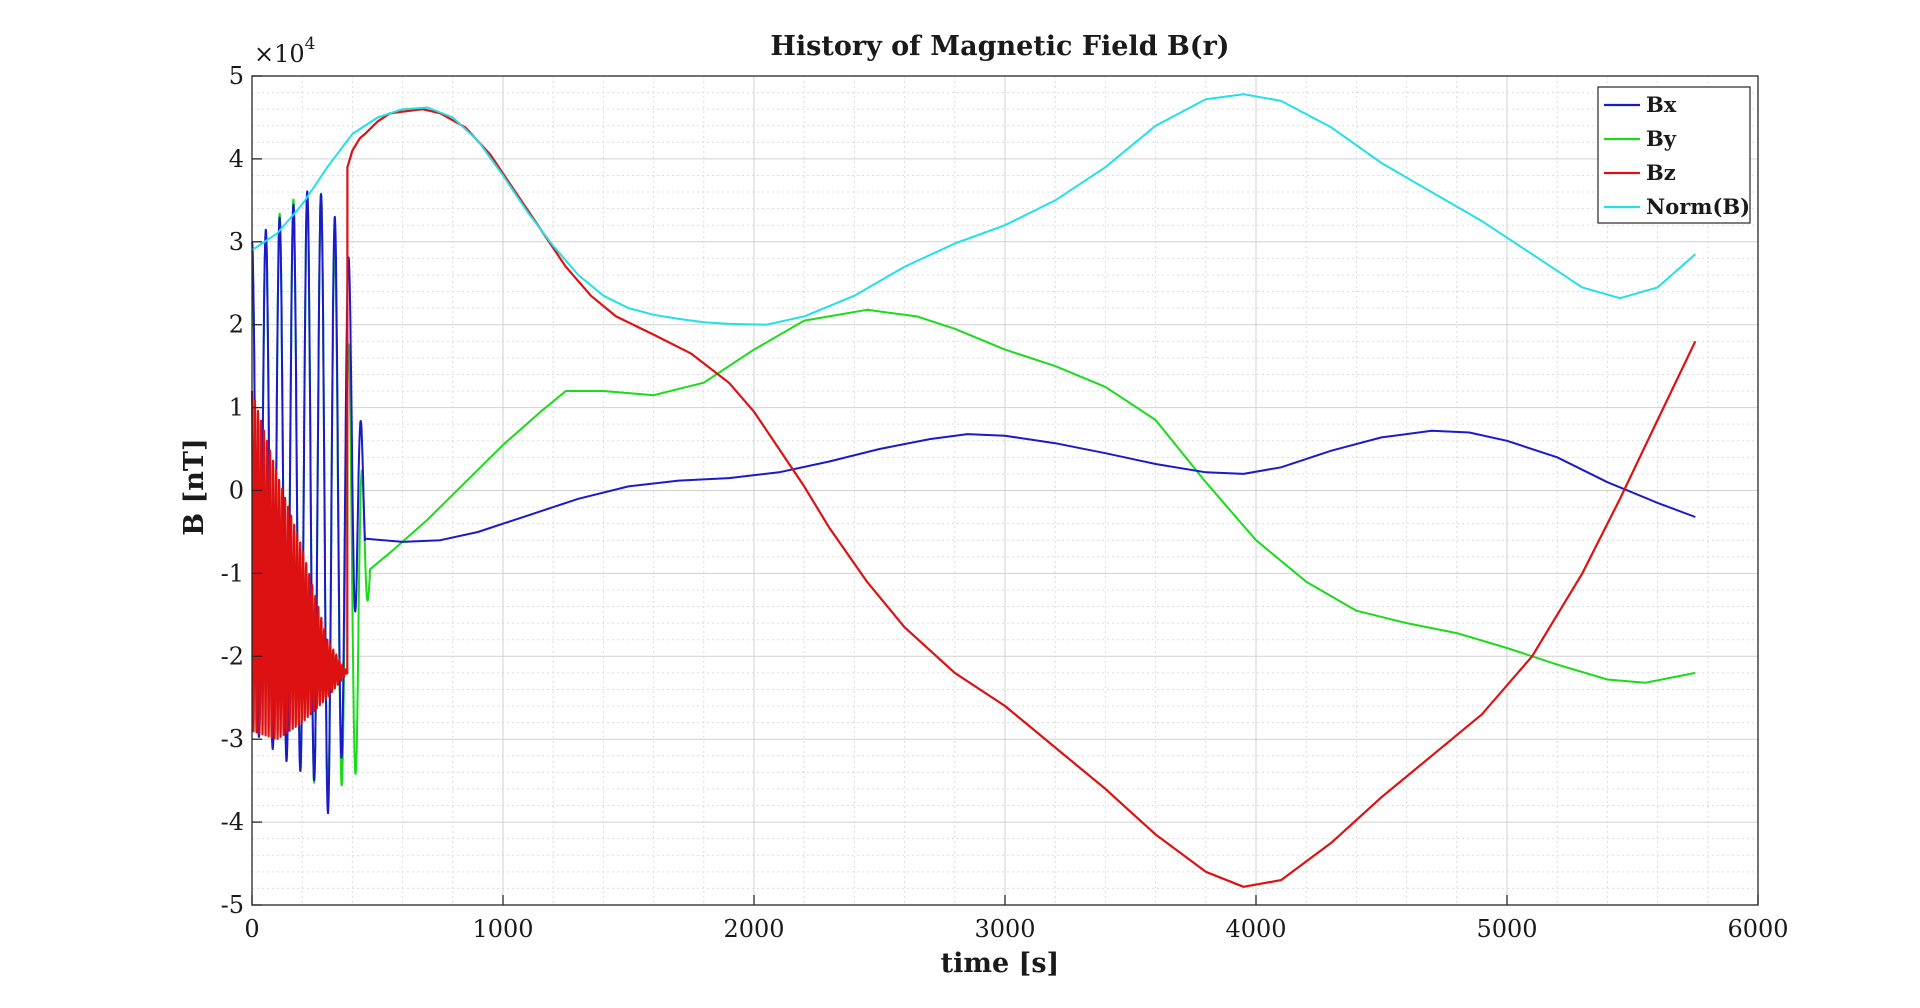  Describe the element at coordinates (753, 929) in the screenshot. I see `x-tick-label: 2000` at that location.